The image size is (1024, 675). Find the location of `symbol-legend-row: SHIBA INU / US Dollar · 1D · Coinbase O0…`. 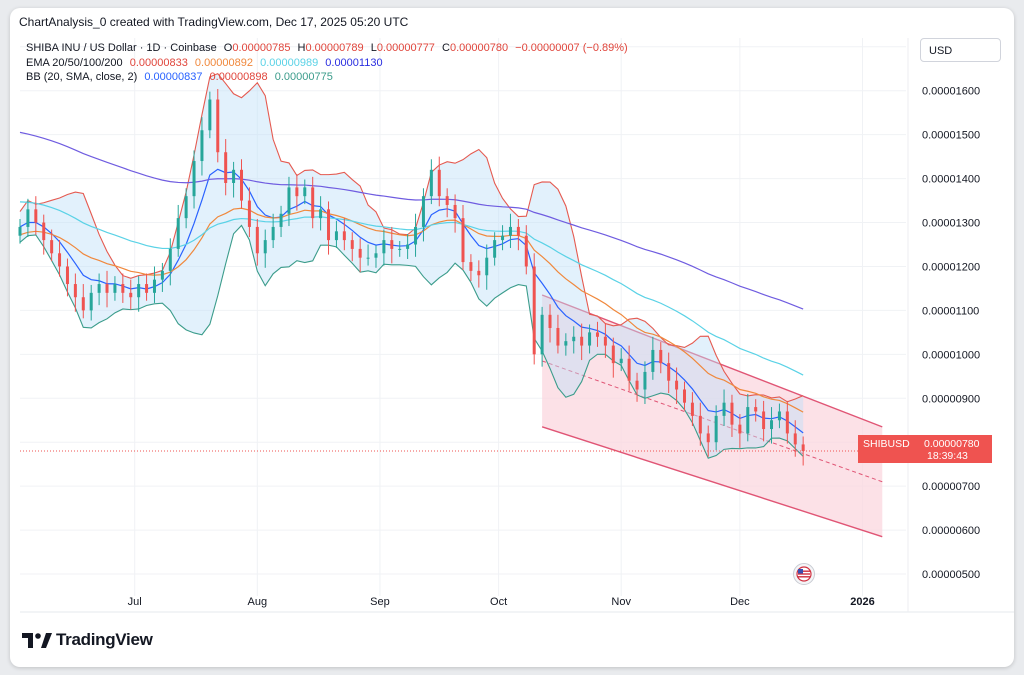

symbol-legend-row: SHIBA INU / US Dollar · 1D · Coinbase O0… is located at coordinates (327, 48).